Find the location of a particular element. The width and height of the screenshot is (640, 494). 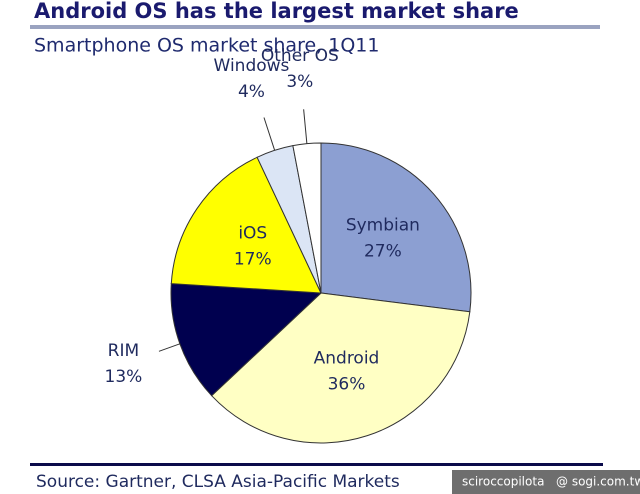

watermark: @ sogi.com.tw is located at coordinates (598, 482).